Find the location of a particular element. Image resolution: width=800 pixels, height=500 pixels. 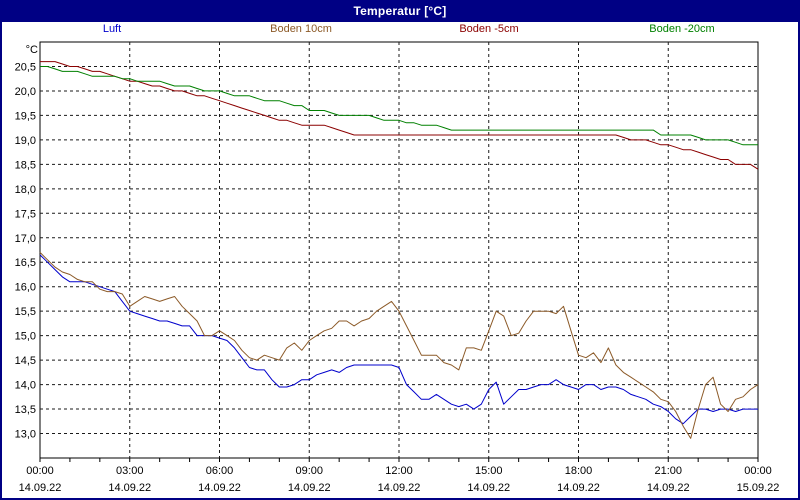

x-tick-time-label: 21:00 is located at coordinates (668, 471).